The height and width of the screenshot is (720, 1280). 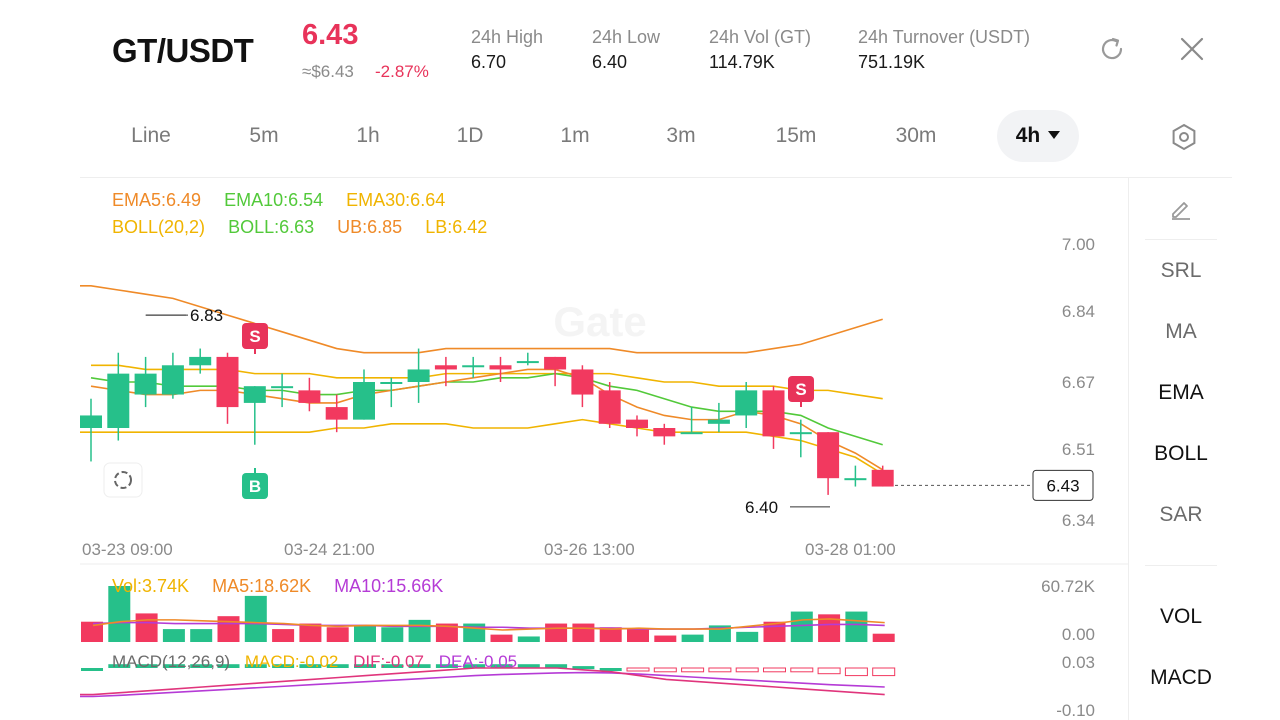 What do you see at coordinates (1184, 137) in the screenshot?
I see `chart-settings-icon` at bounding box center [1184, 137].